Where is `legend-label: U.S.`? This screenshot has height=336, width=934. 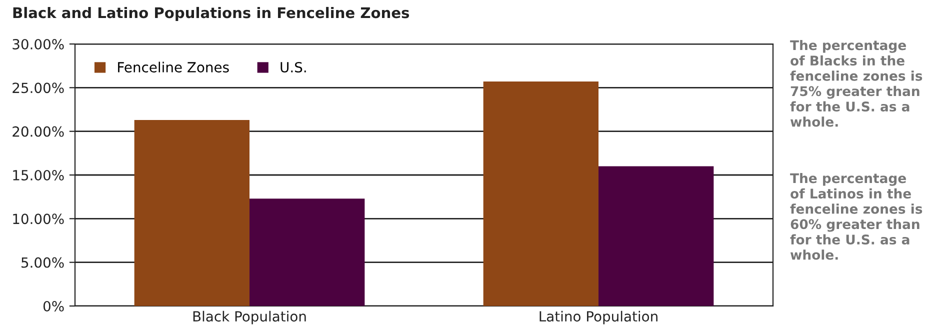
legend-label: U.S. is located at coordinates (293, 67).